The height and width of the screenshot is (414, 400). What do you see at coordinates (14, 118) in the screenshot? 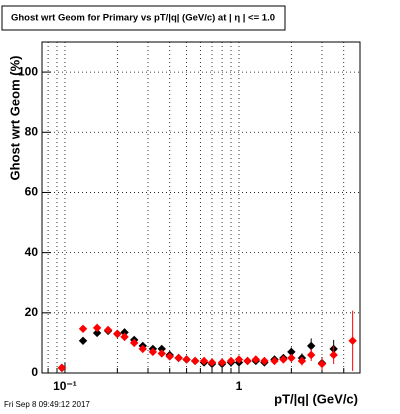
I see `y-axis-label: Ghost wrt Geom (%)` at bounding box center [14, 118].